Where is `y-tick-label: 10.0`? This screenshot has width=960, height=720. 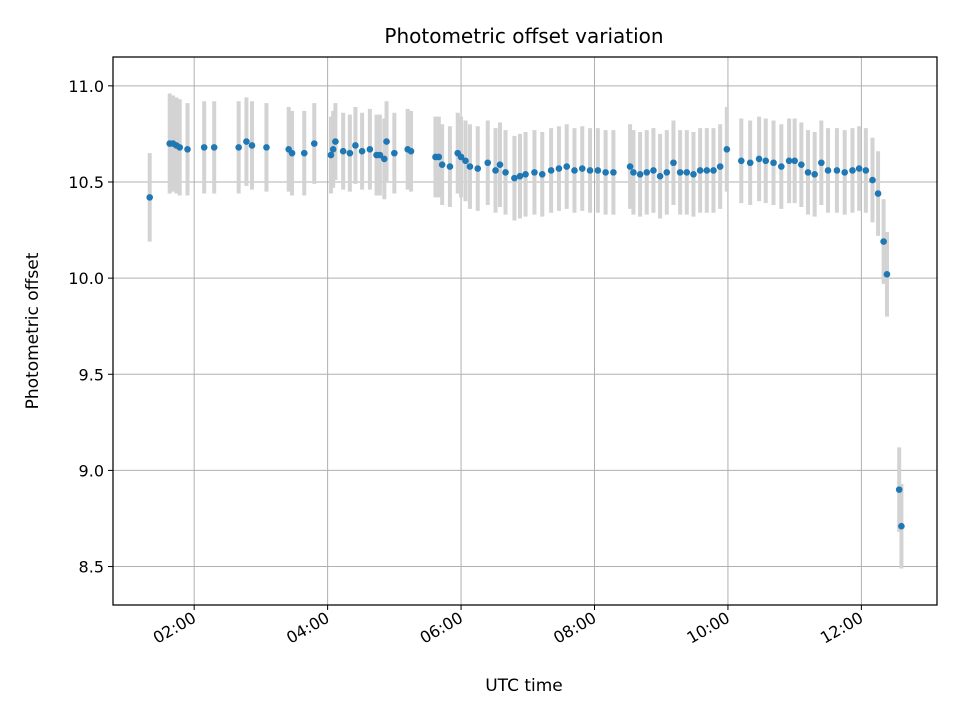 y-tick-label: 10.0 is located at coordinates (86, 278).